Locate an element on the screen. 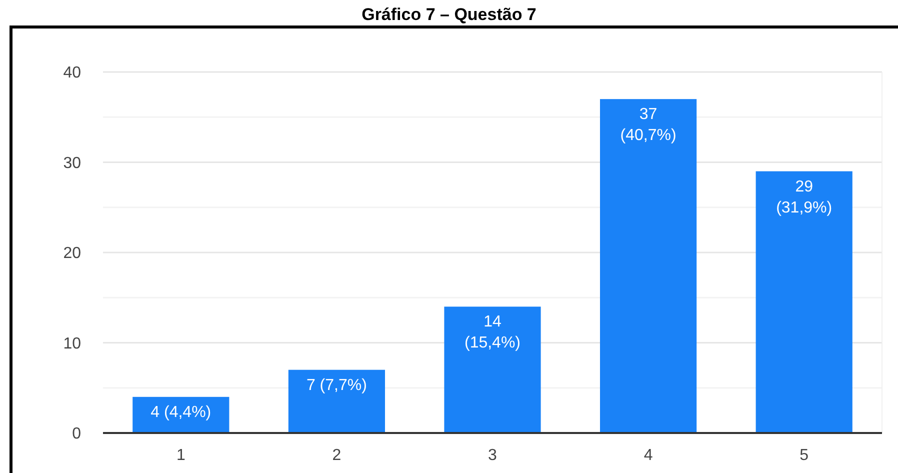 The height and width of the screenshot is (473, 898). y-tick-label: 40 is located at coordinates (72, 73).